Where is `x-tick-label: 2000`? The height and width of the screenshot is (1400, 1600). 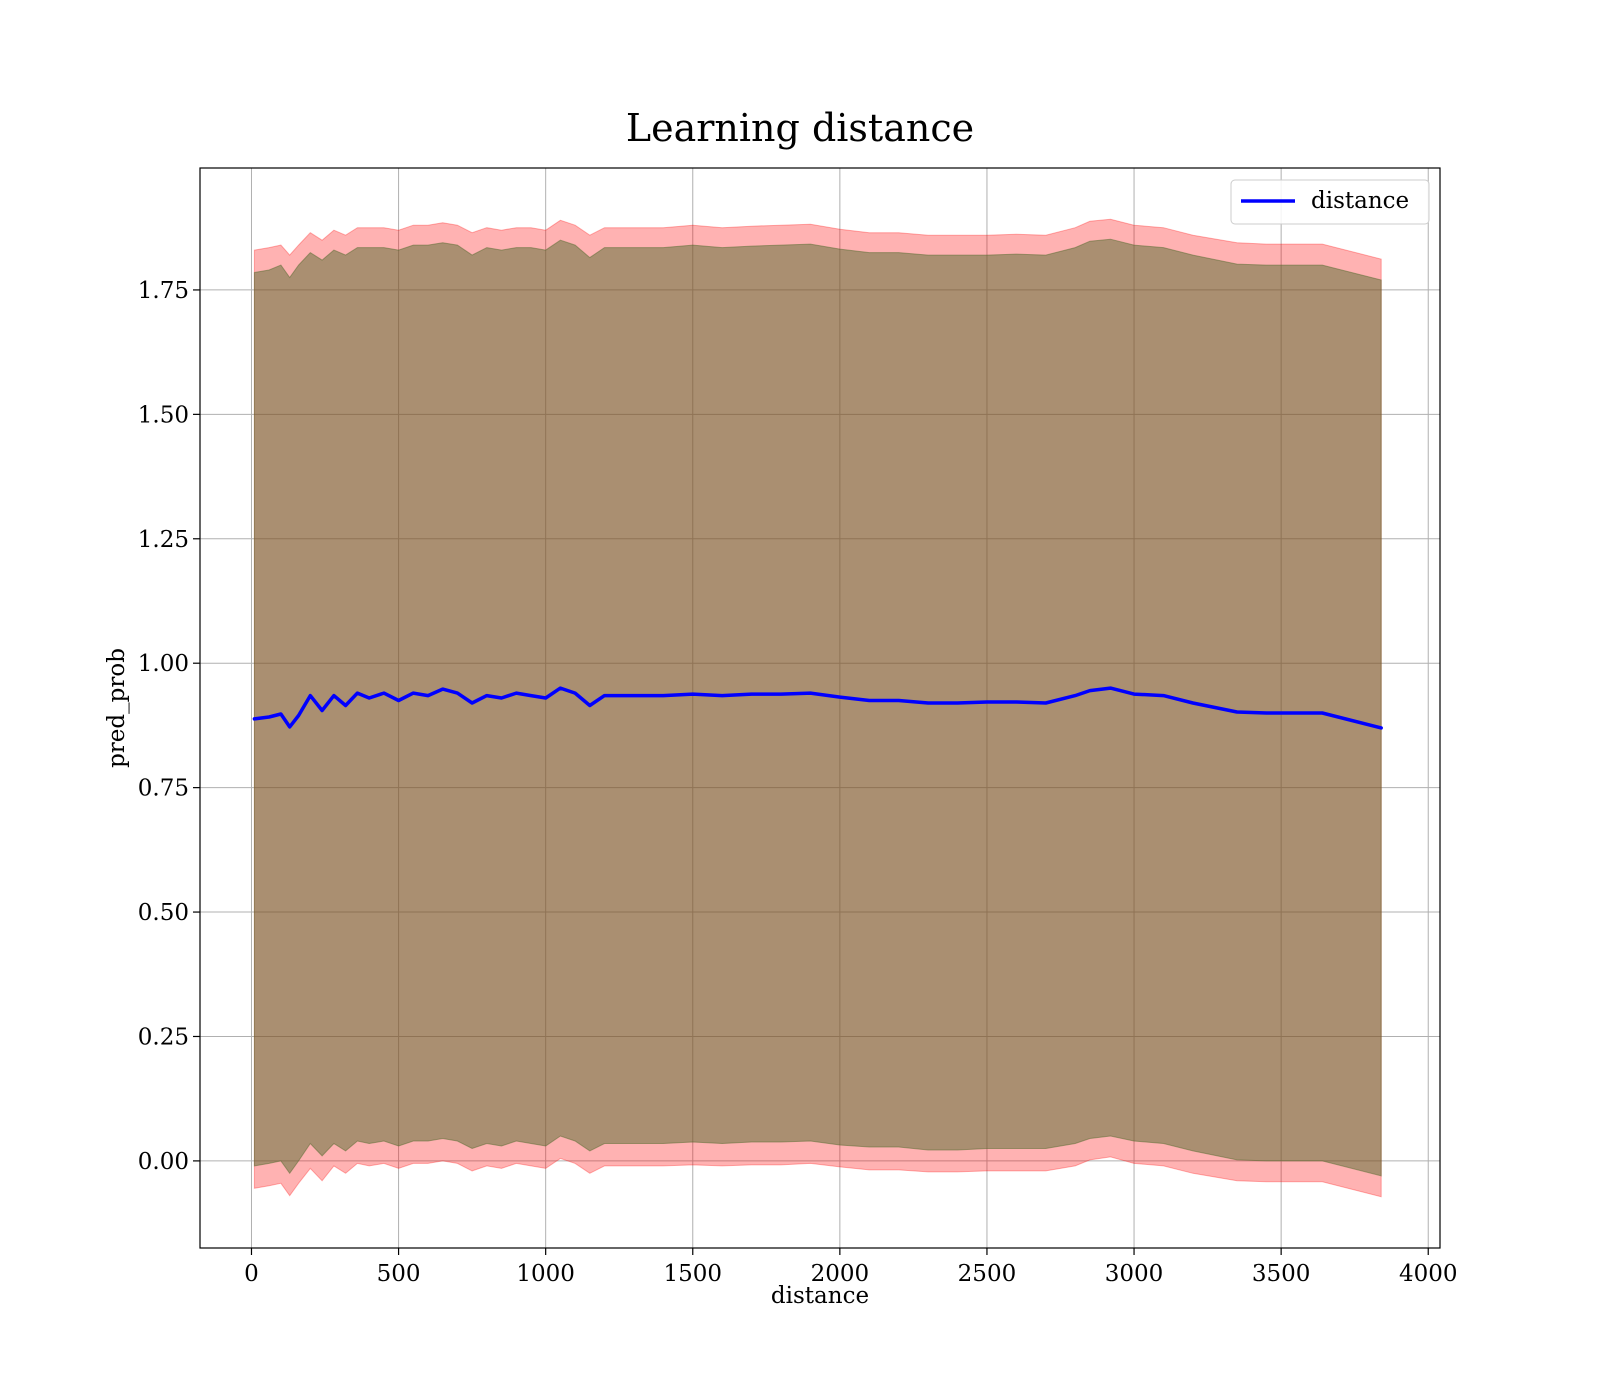
x-tick-label: 2000 is located at coordinates (840, 1274).